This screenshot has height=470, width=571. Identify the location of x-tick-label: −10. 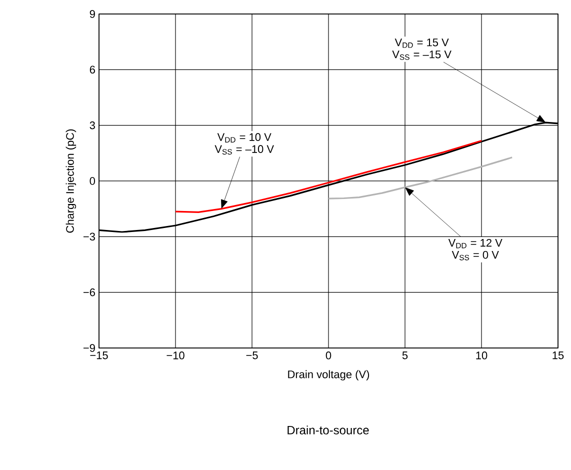
(175, 356).